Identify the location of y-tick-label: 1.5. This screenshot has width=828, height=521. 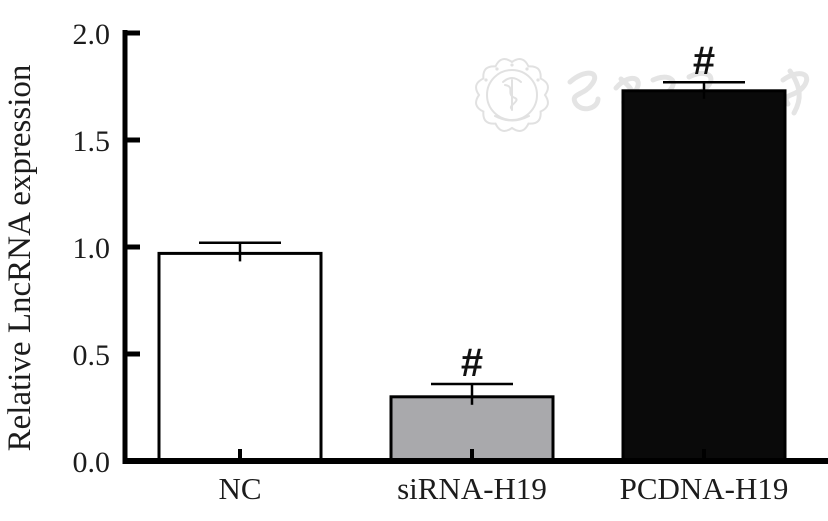
(92, 141).